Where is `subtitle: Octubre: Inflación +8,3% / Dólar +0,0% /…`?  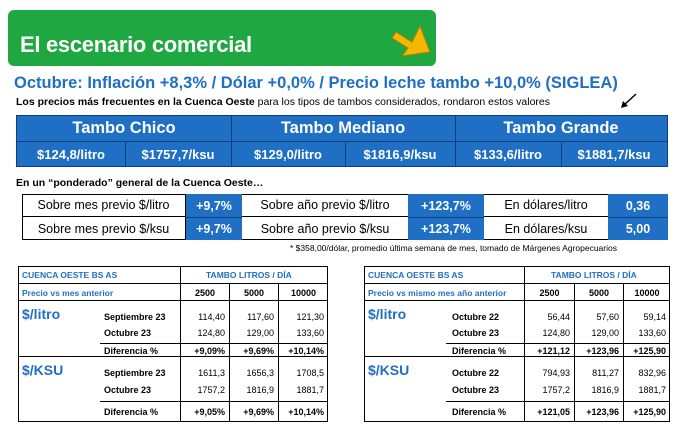
subtitle: Octubre: Inflación +8,3% / Dólar +0,0% /… is located at coordinates (316, 83).